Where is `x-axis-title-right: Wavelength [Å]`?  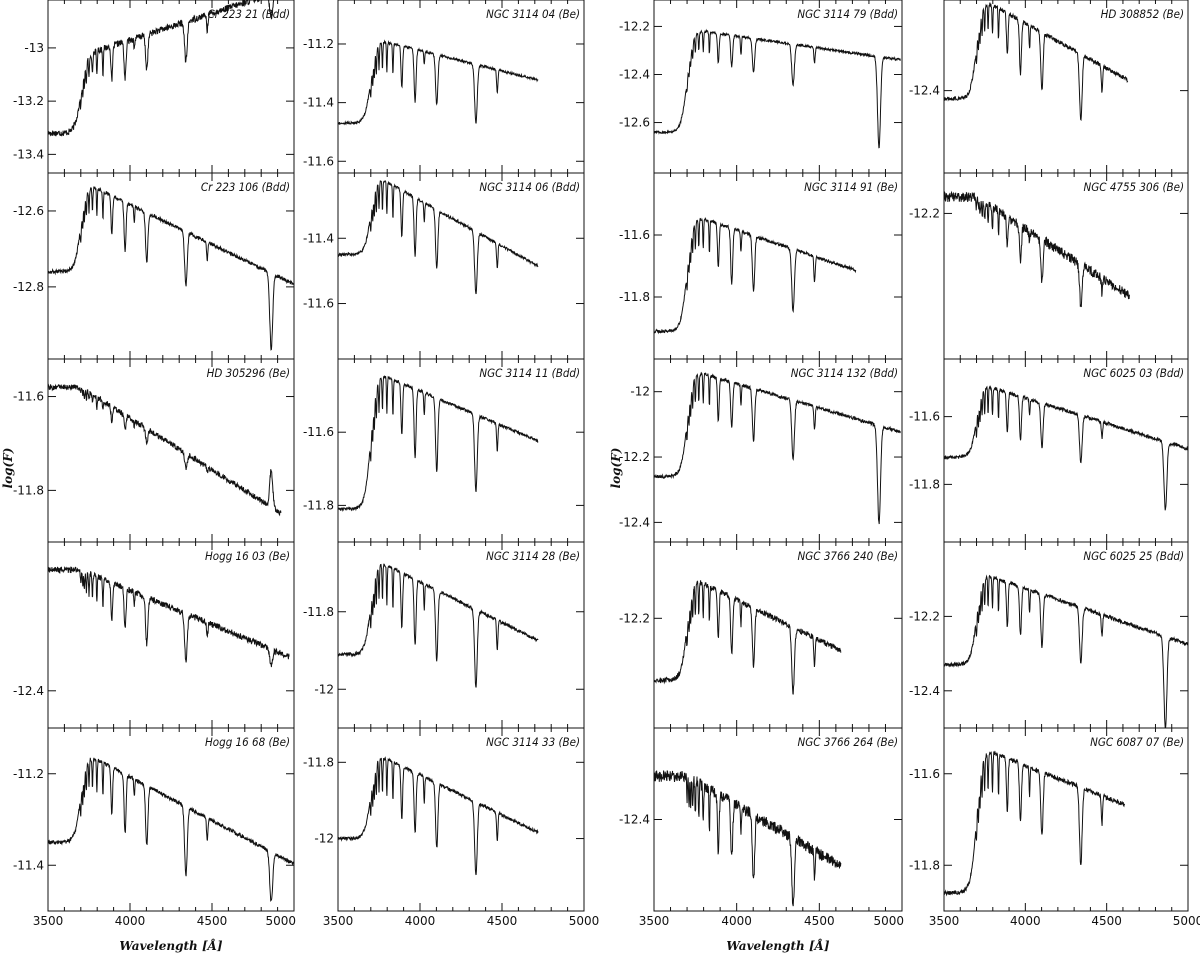
x-axis-title-right: Wavelength [Å] is located at coordinates (778, 945).